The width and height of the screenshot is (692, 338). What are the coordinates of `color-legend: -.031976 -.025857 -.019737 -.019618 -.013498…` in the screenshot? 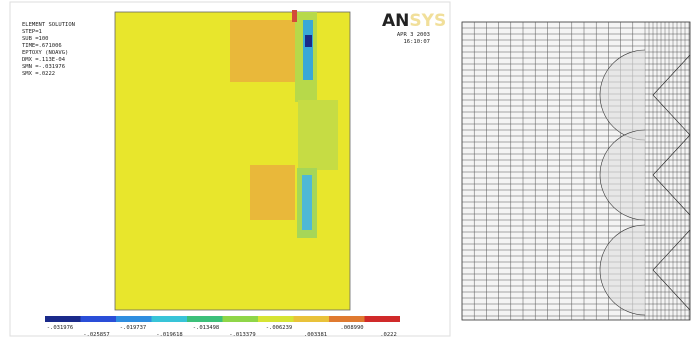 It's located at (222, 327).